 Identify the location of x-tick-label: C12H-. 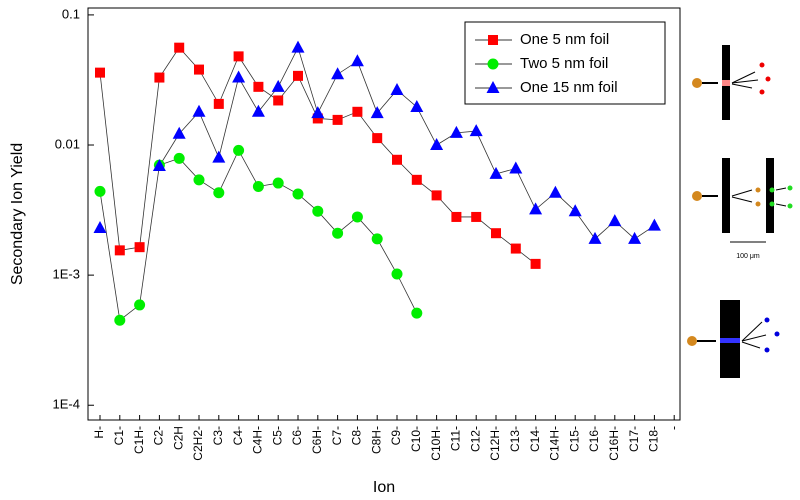
(495, 443).